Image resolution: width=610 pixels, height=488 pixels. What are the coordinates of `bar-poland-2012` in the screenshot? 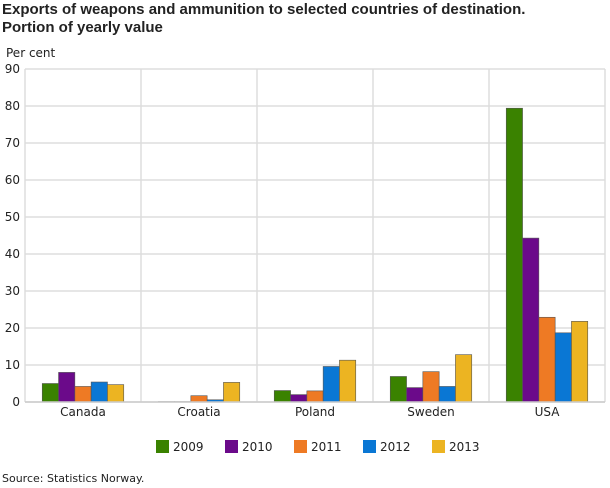 It's located at (331, 384).